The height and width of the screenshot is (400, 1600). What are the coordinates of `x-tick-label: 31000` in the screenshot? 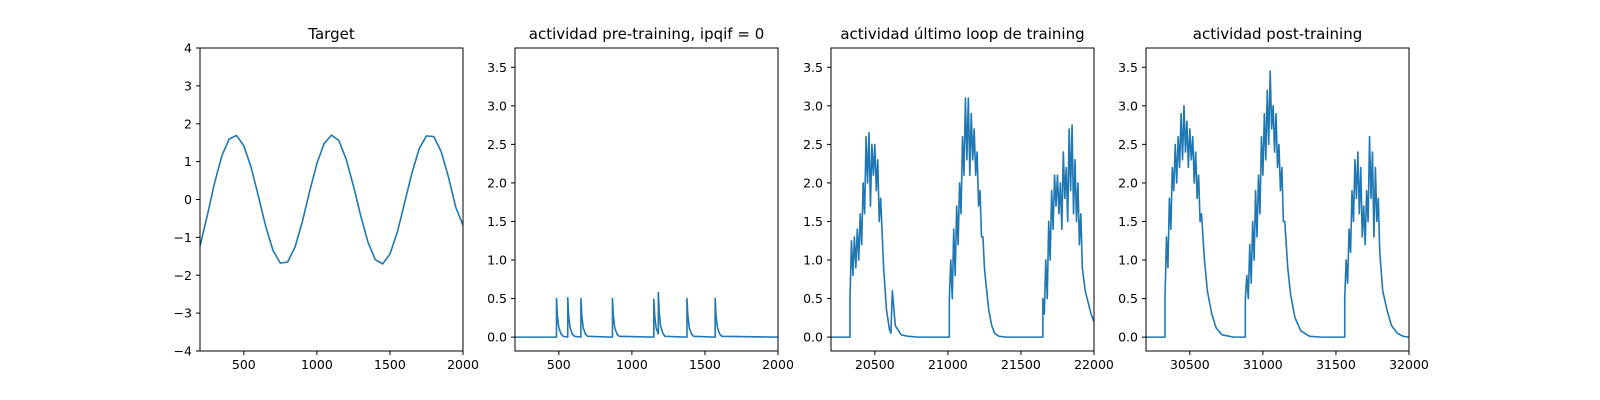 It's located at (1263, 364).